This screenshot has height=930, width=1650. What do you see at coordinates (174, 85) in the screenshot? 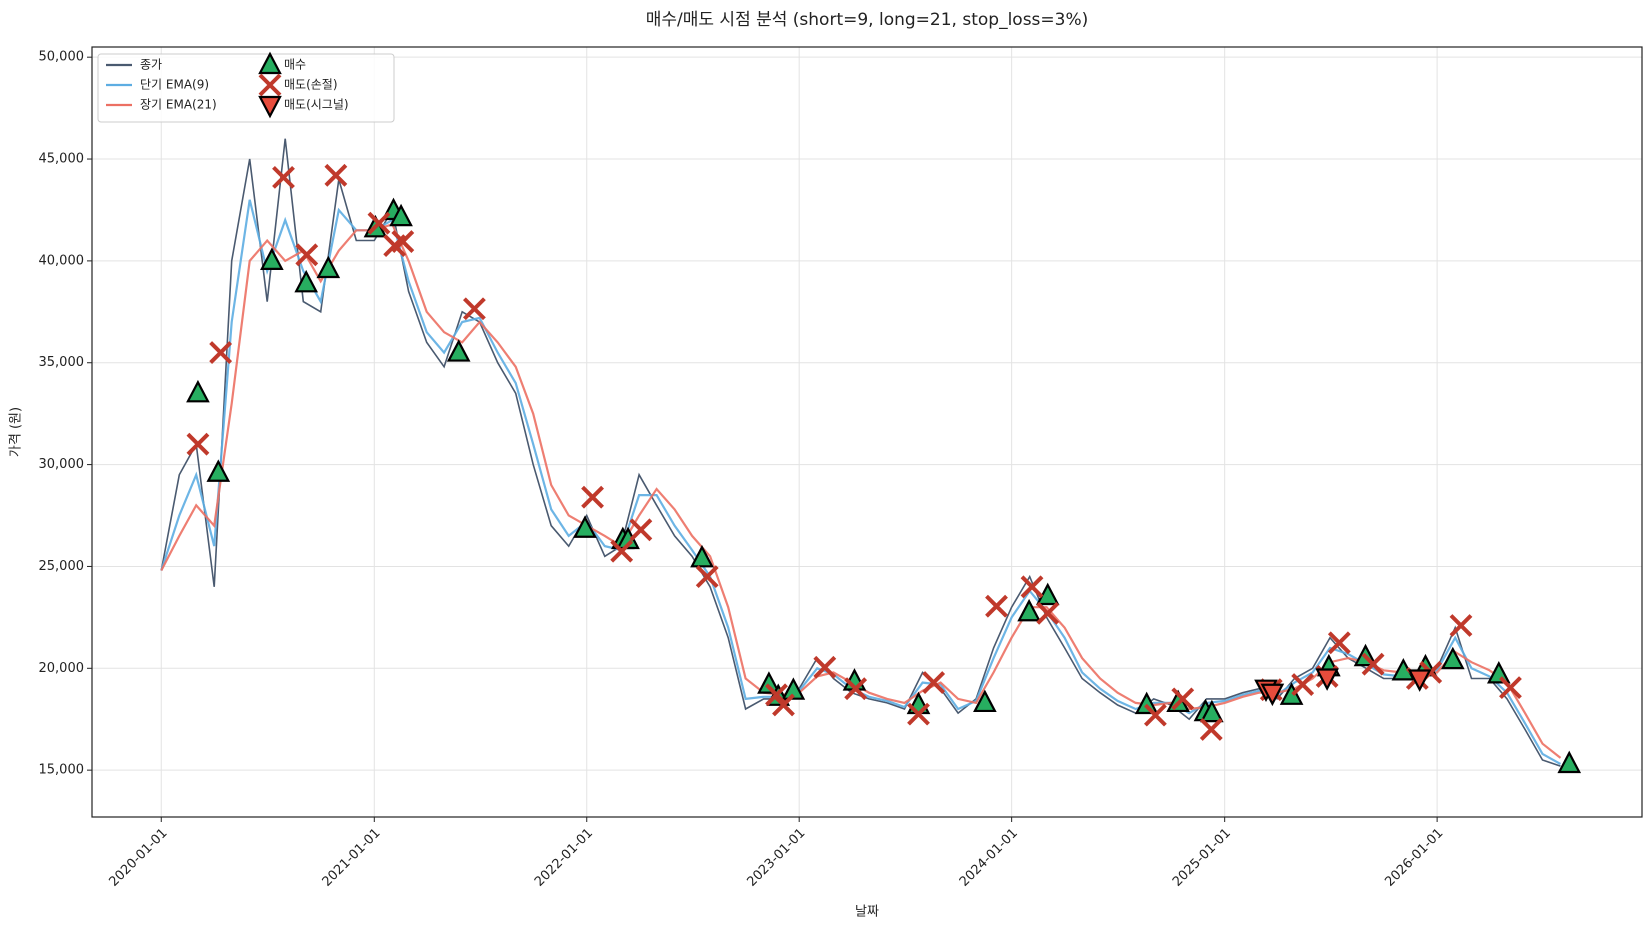
I see `legend-label: 단기 EMA(9)` at bounding box center [174, 85].